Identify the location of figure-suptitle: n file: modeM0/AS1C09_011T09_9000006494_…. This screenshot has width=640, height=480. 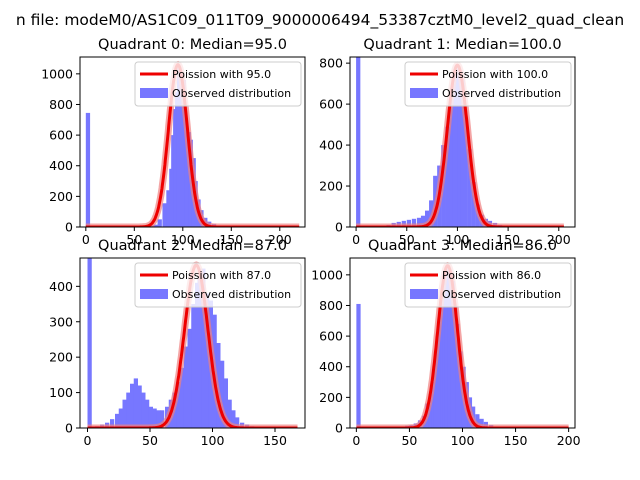
(320, 20).